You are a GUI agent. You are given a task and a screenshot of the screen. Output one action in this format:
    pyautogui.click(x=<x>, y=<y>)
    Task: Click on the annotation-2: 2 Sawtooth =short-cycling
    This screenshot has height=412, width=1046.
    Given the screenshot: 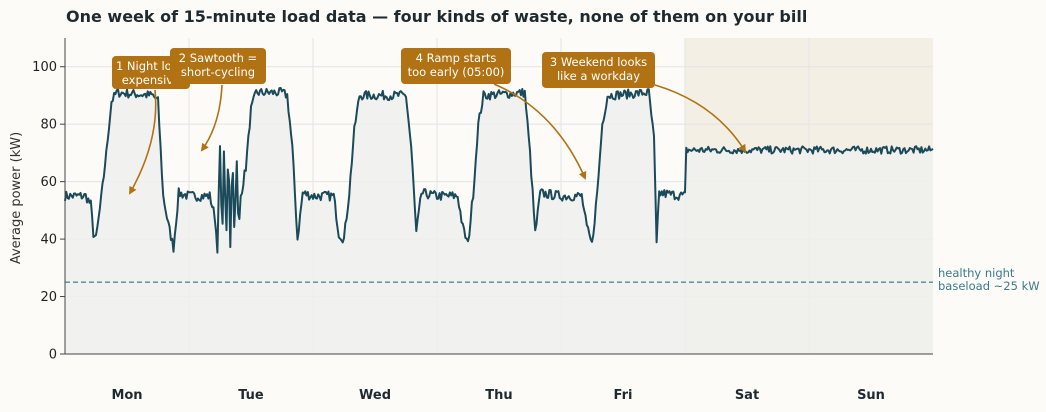 What is the action you would take?
    pyautogui.click(x=218, y=100)
    